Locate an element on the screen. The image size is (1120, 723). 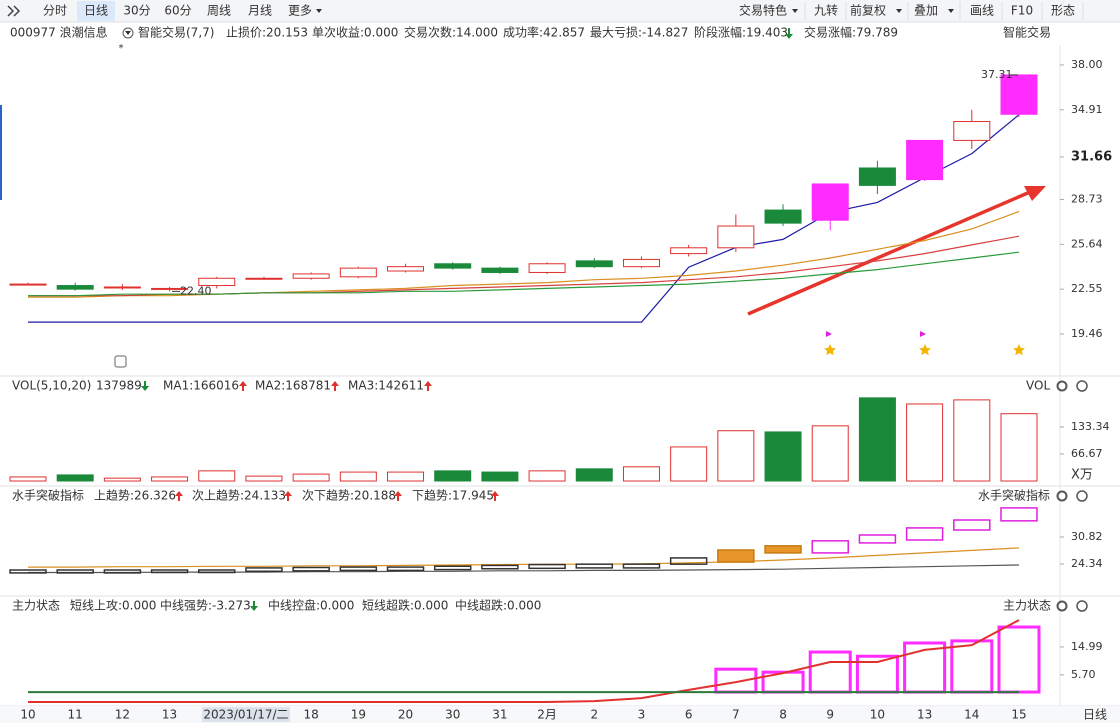
vol-last: 137989 is located at coordinates (119, 386).